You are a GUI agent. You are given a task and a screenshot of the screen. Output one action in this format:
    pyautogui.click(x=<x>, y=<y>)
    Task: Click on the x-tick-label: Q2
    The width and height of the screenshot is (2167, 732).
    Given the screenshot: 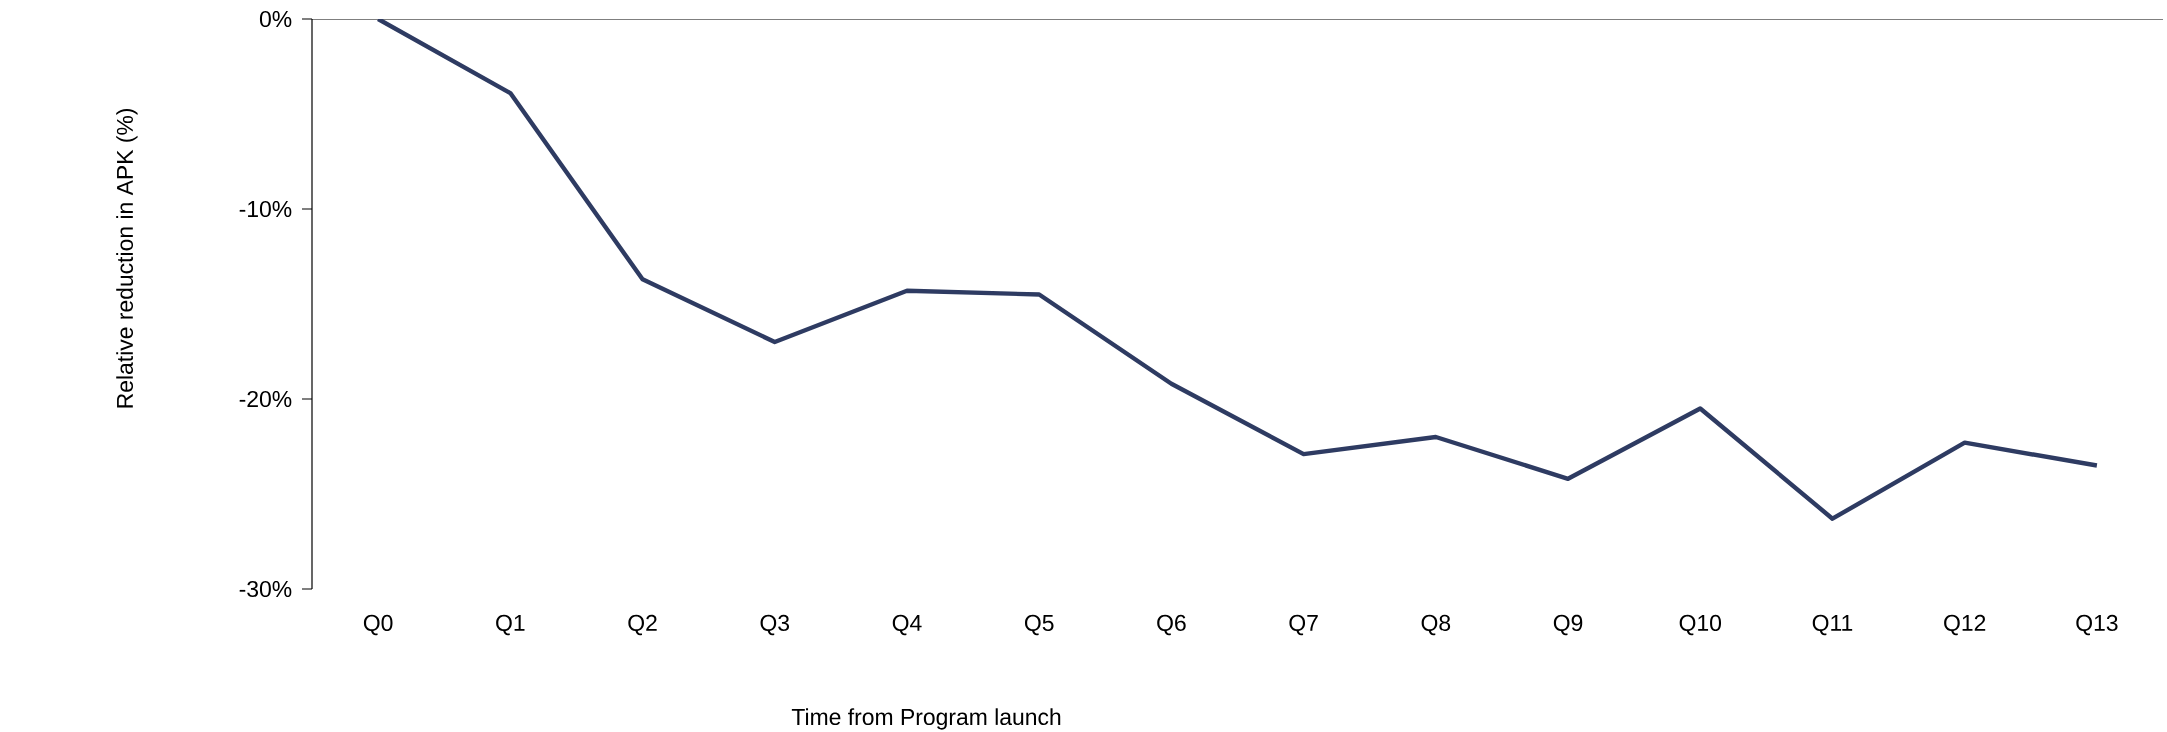 What is the action you would take?
    pyautogui.click(x=642, y=625)
    